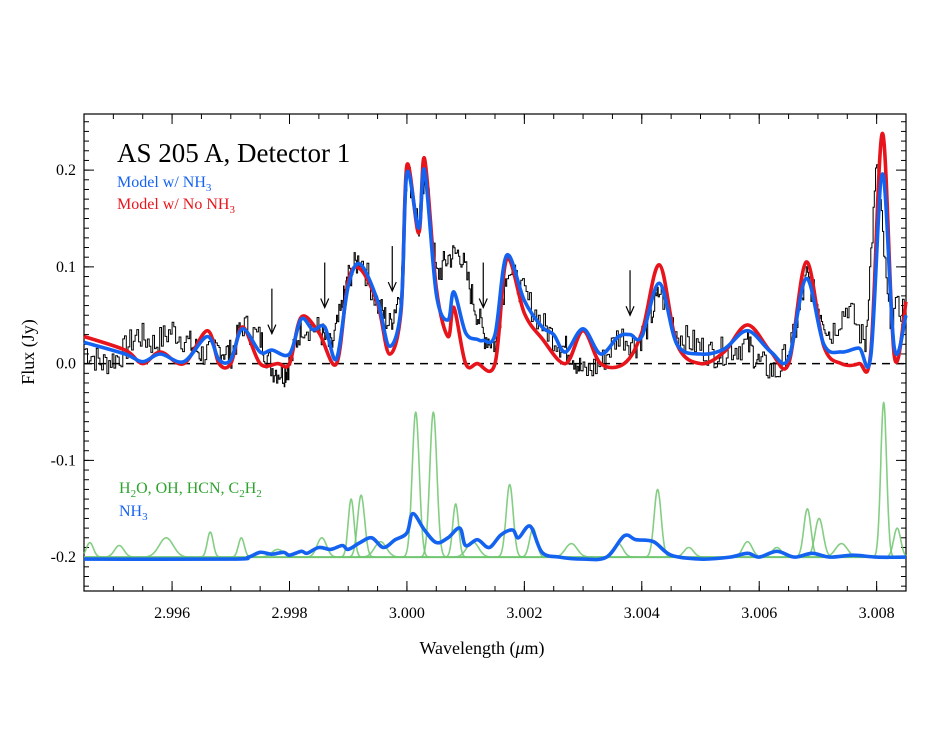 This screenshot has width=926, height=746. I want to click on x-tick-label: 3.008, so click(877, 613).